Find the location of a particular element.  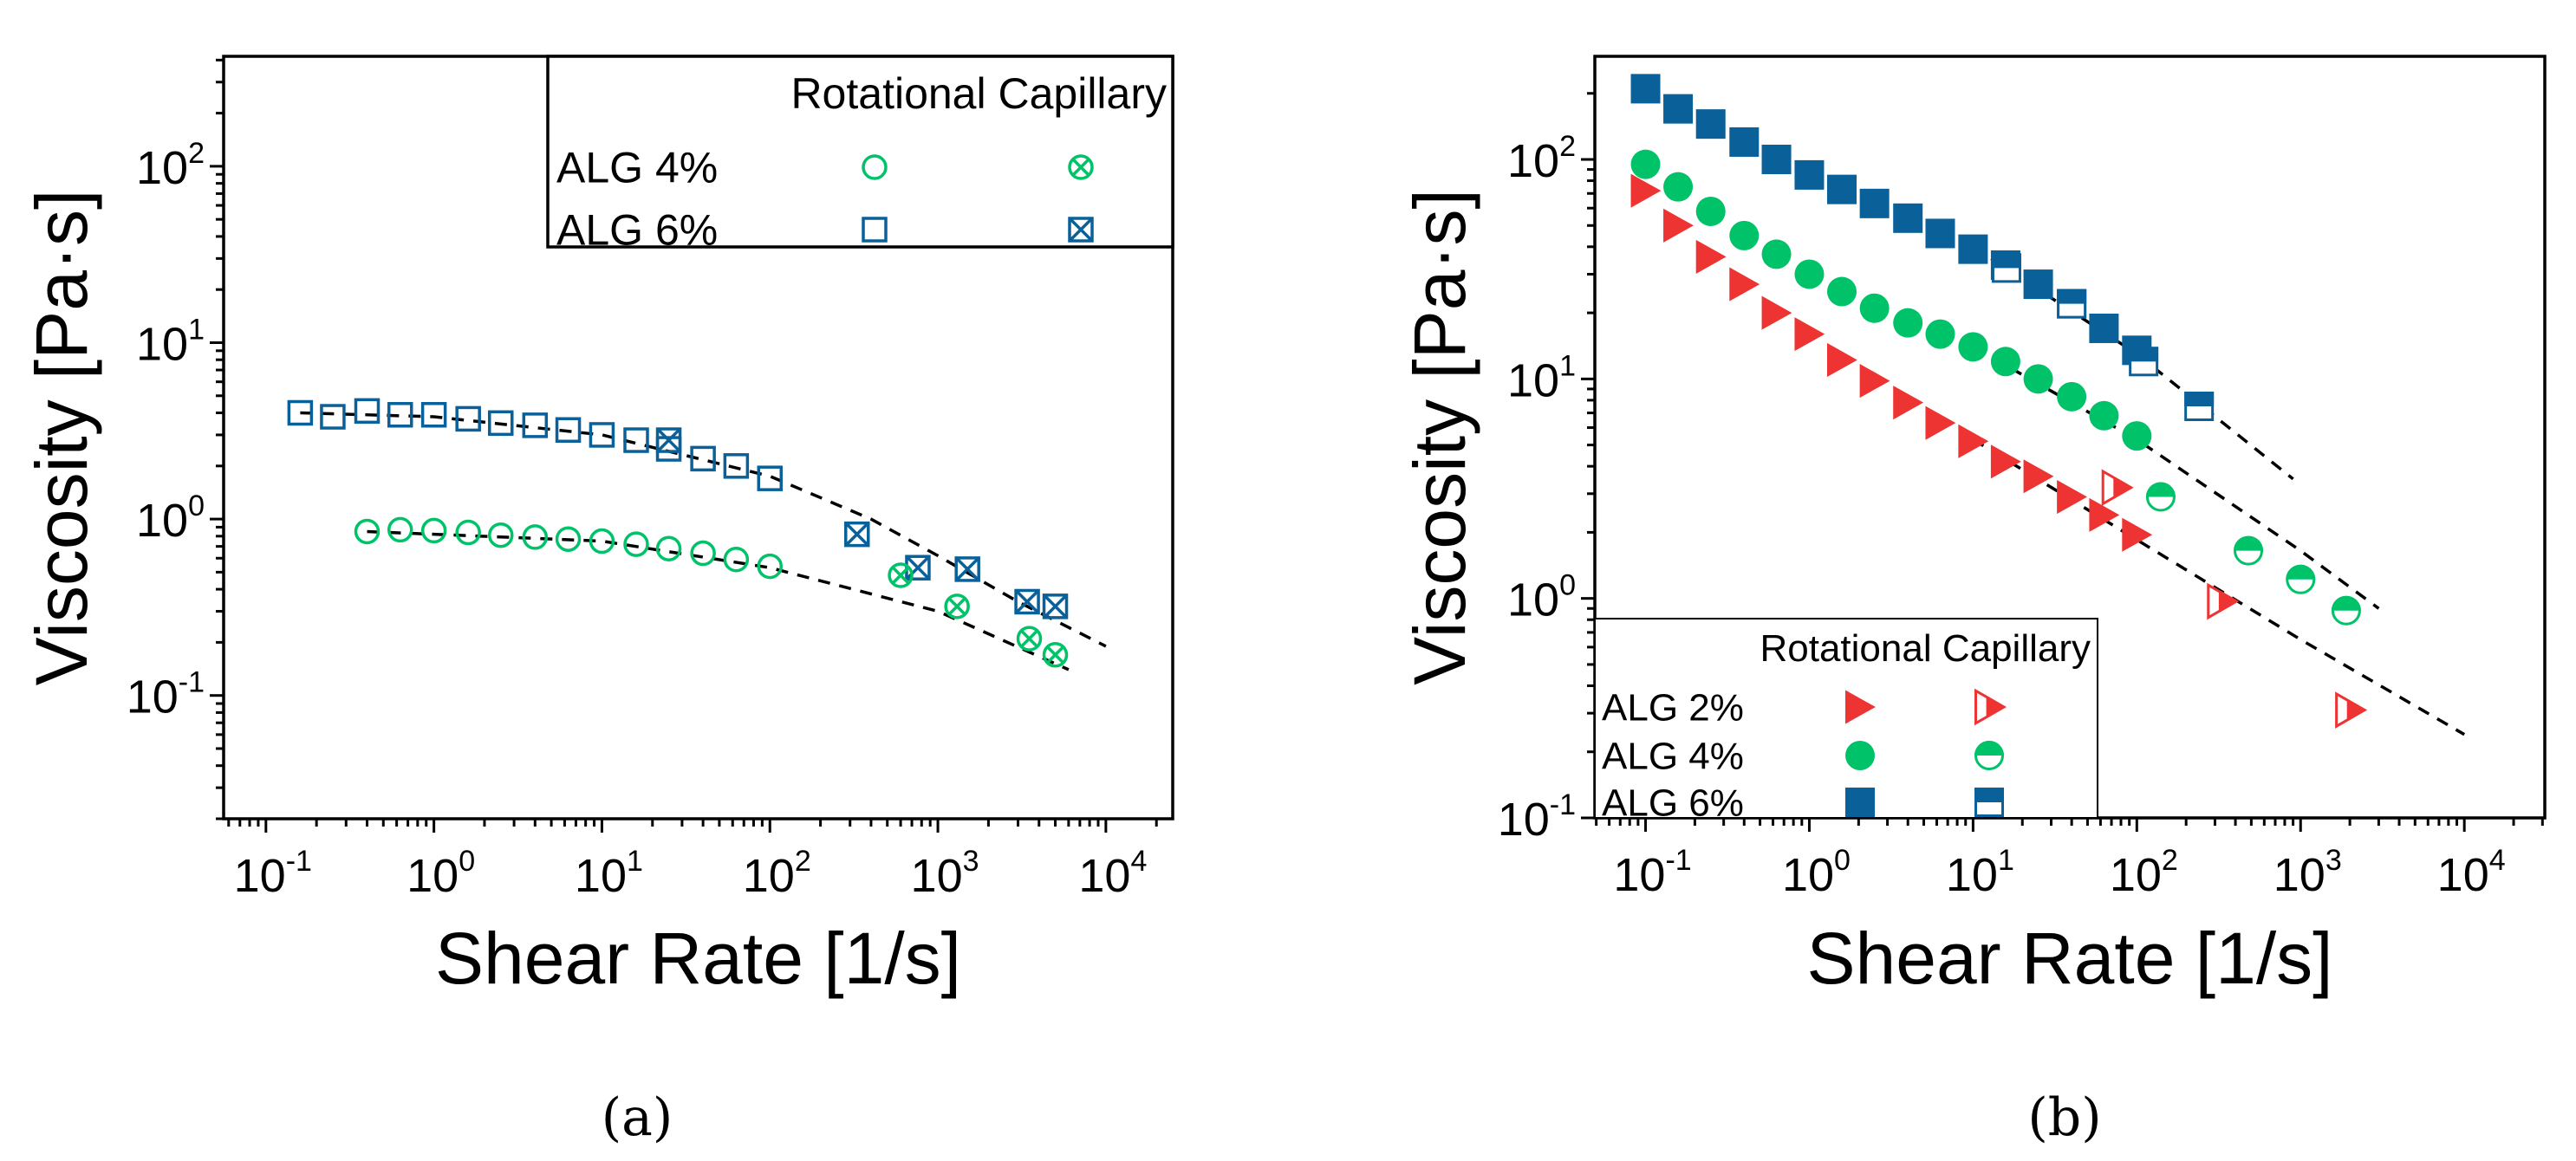

legend-label: ALG 4% is located at coordinates (1673, 756).